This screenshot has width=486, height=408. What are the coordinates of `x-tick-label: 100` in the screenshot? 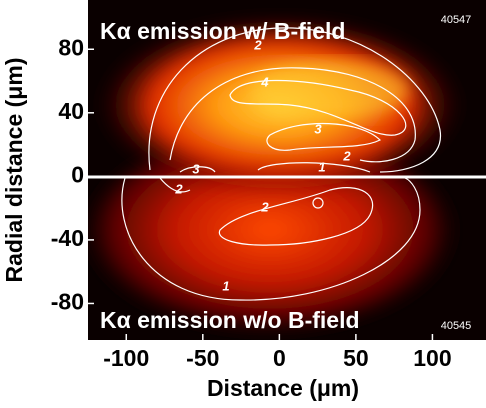 It's located at (432, 358).